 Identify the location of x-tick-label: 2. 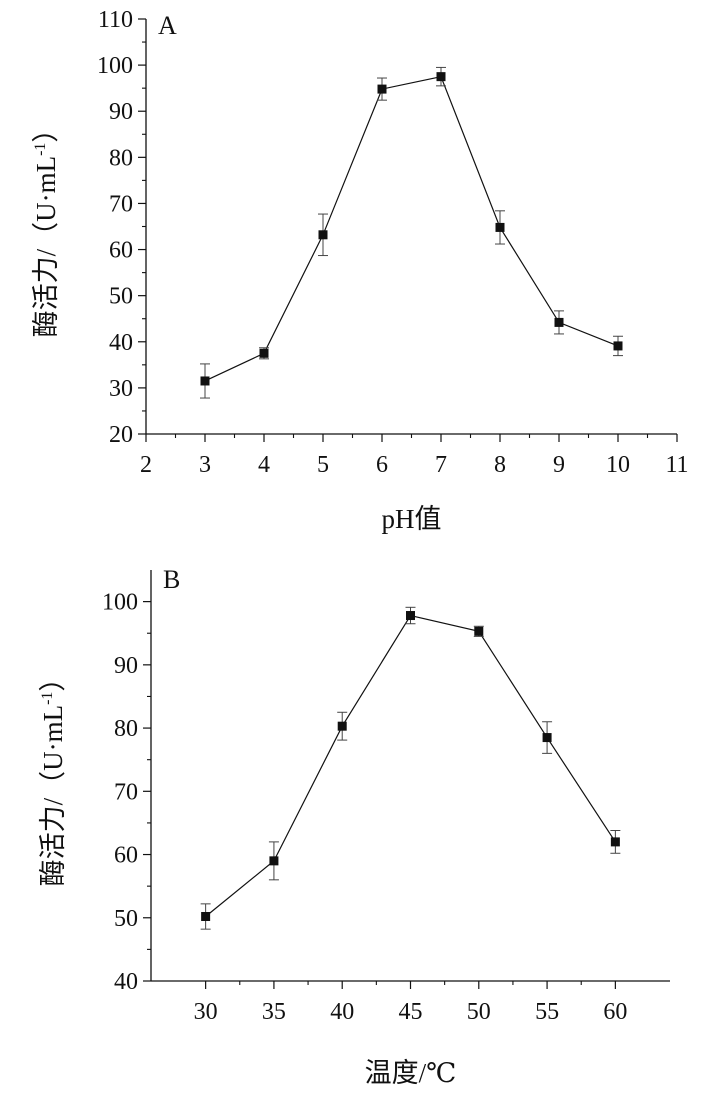
(146, 465).